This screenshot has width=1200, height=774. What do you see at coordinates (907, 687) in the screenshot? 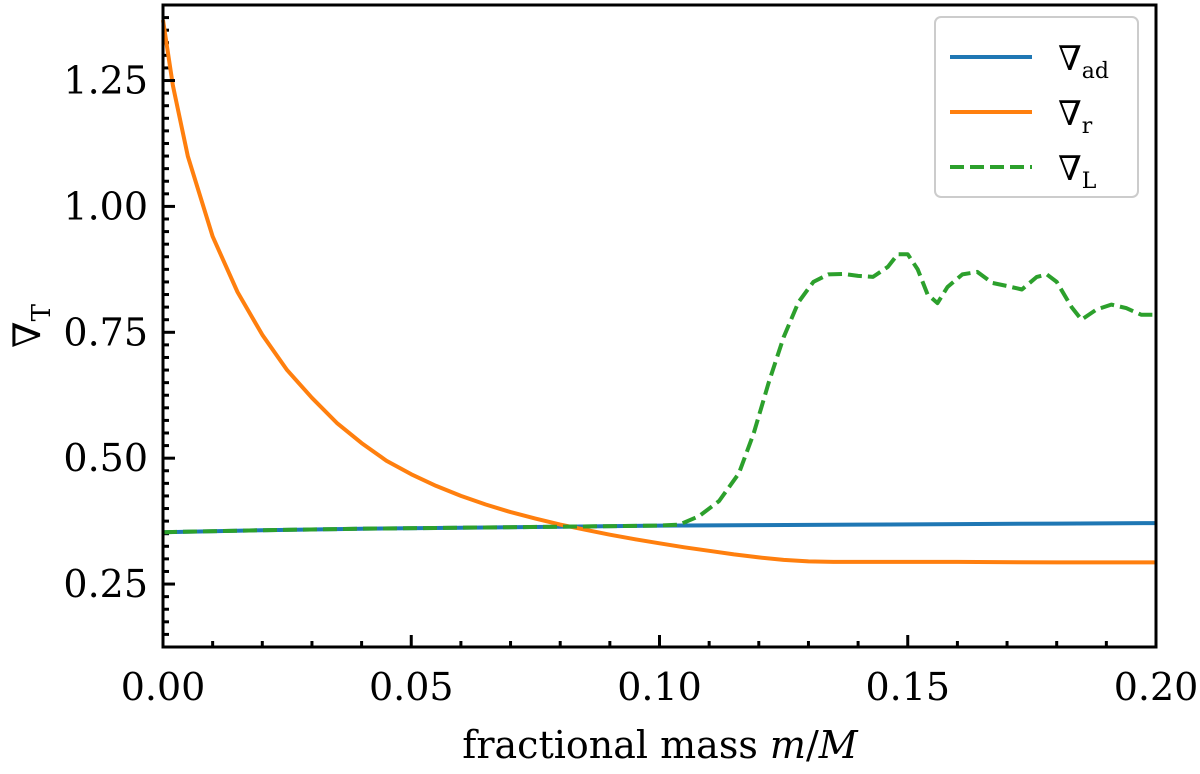
I see `x-tick-label-3: 0.15` at bounding box center [907, 687].